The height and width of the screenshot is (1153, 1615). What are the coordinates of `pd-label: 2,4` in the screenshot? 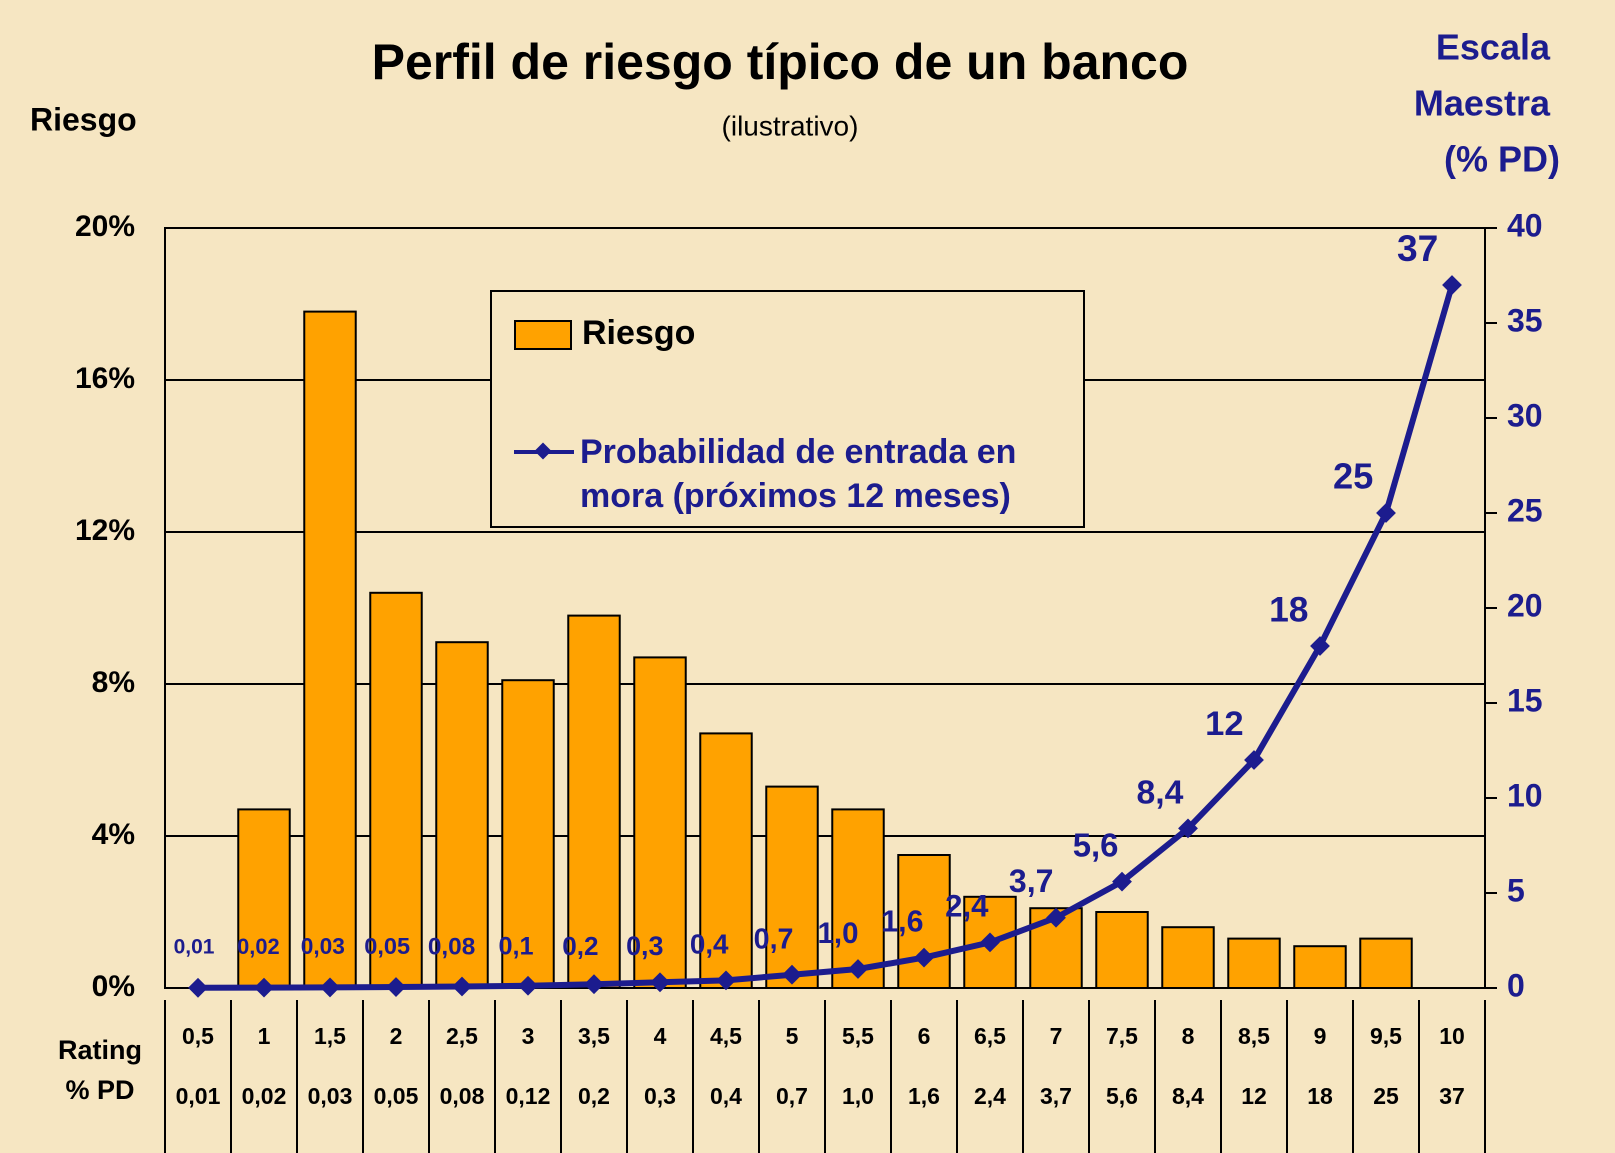 It's located at (990, 1096).